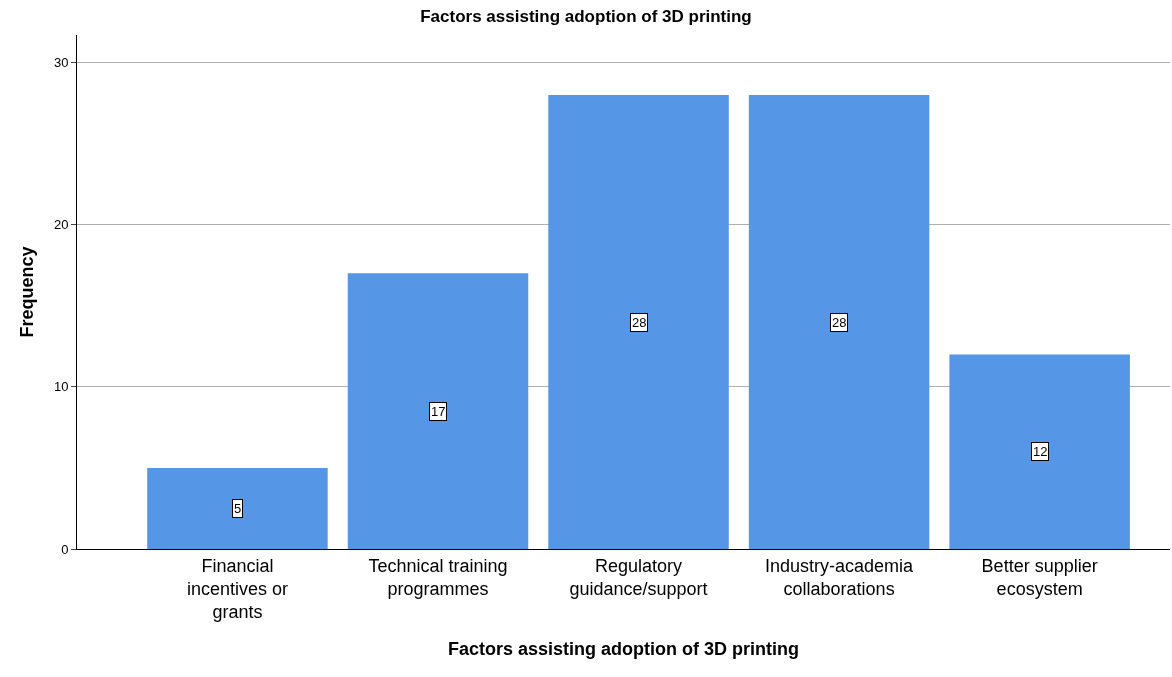 The image size is (1172, 677). I want to click on chart-title: Factors assisting adoption of 3D printing, so click(586, 17).